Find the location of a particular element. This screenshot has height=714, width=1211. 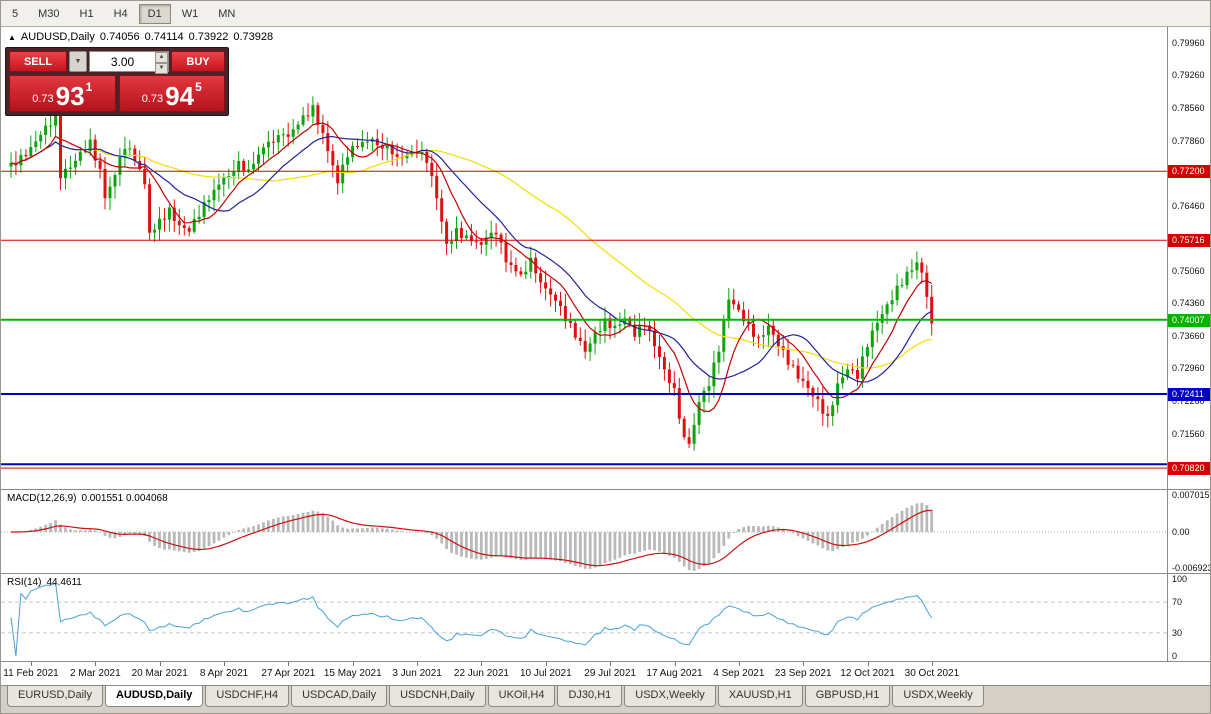

chart-tab-7-usdx-weekly: USDX,Weekly is located at coordinates (670, 696).